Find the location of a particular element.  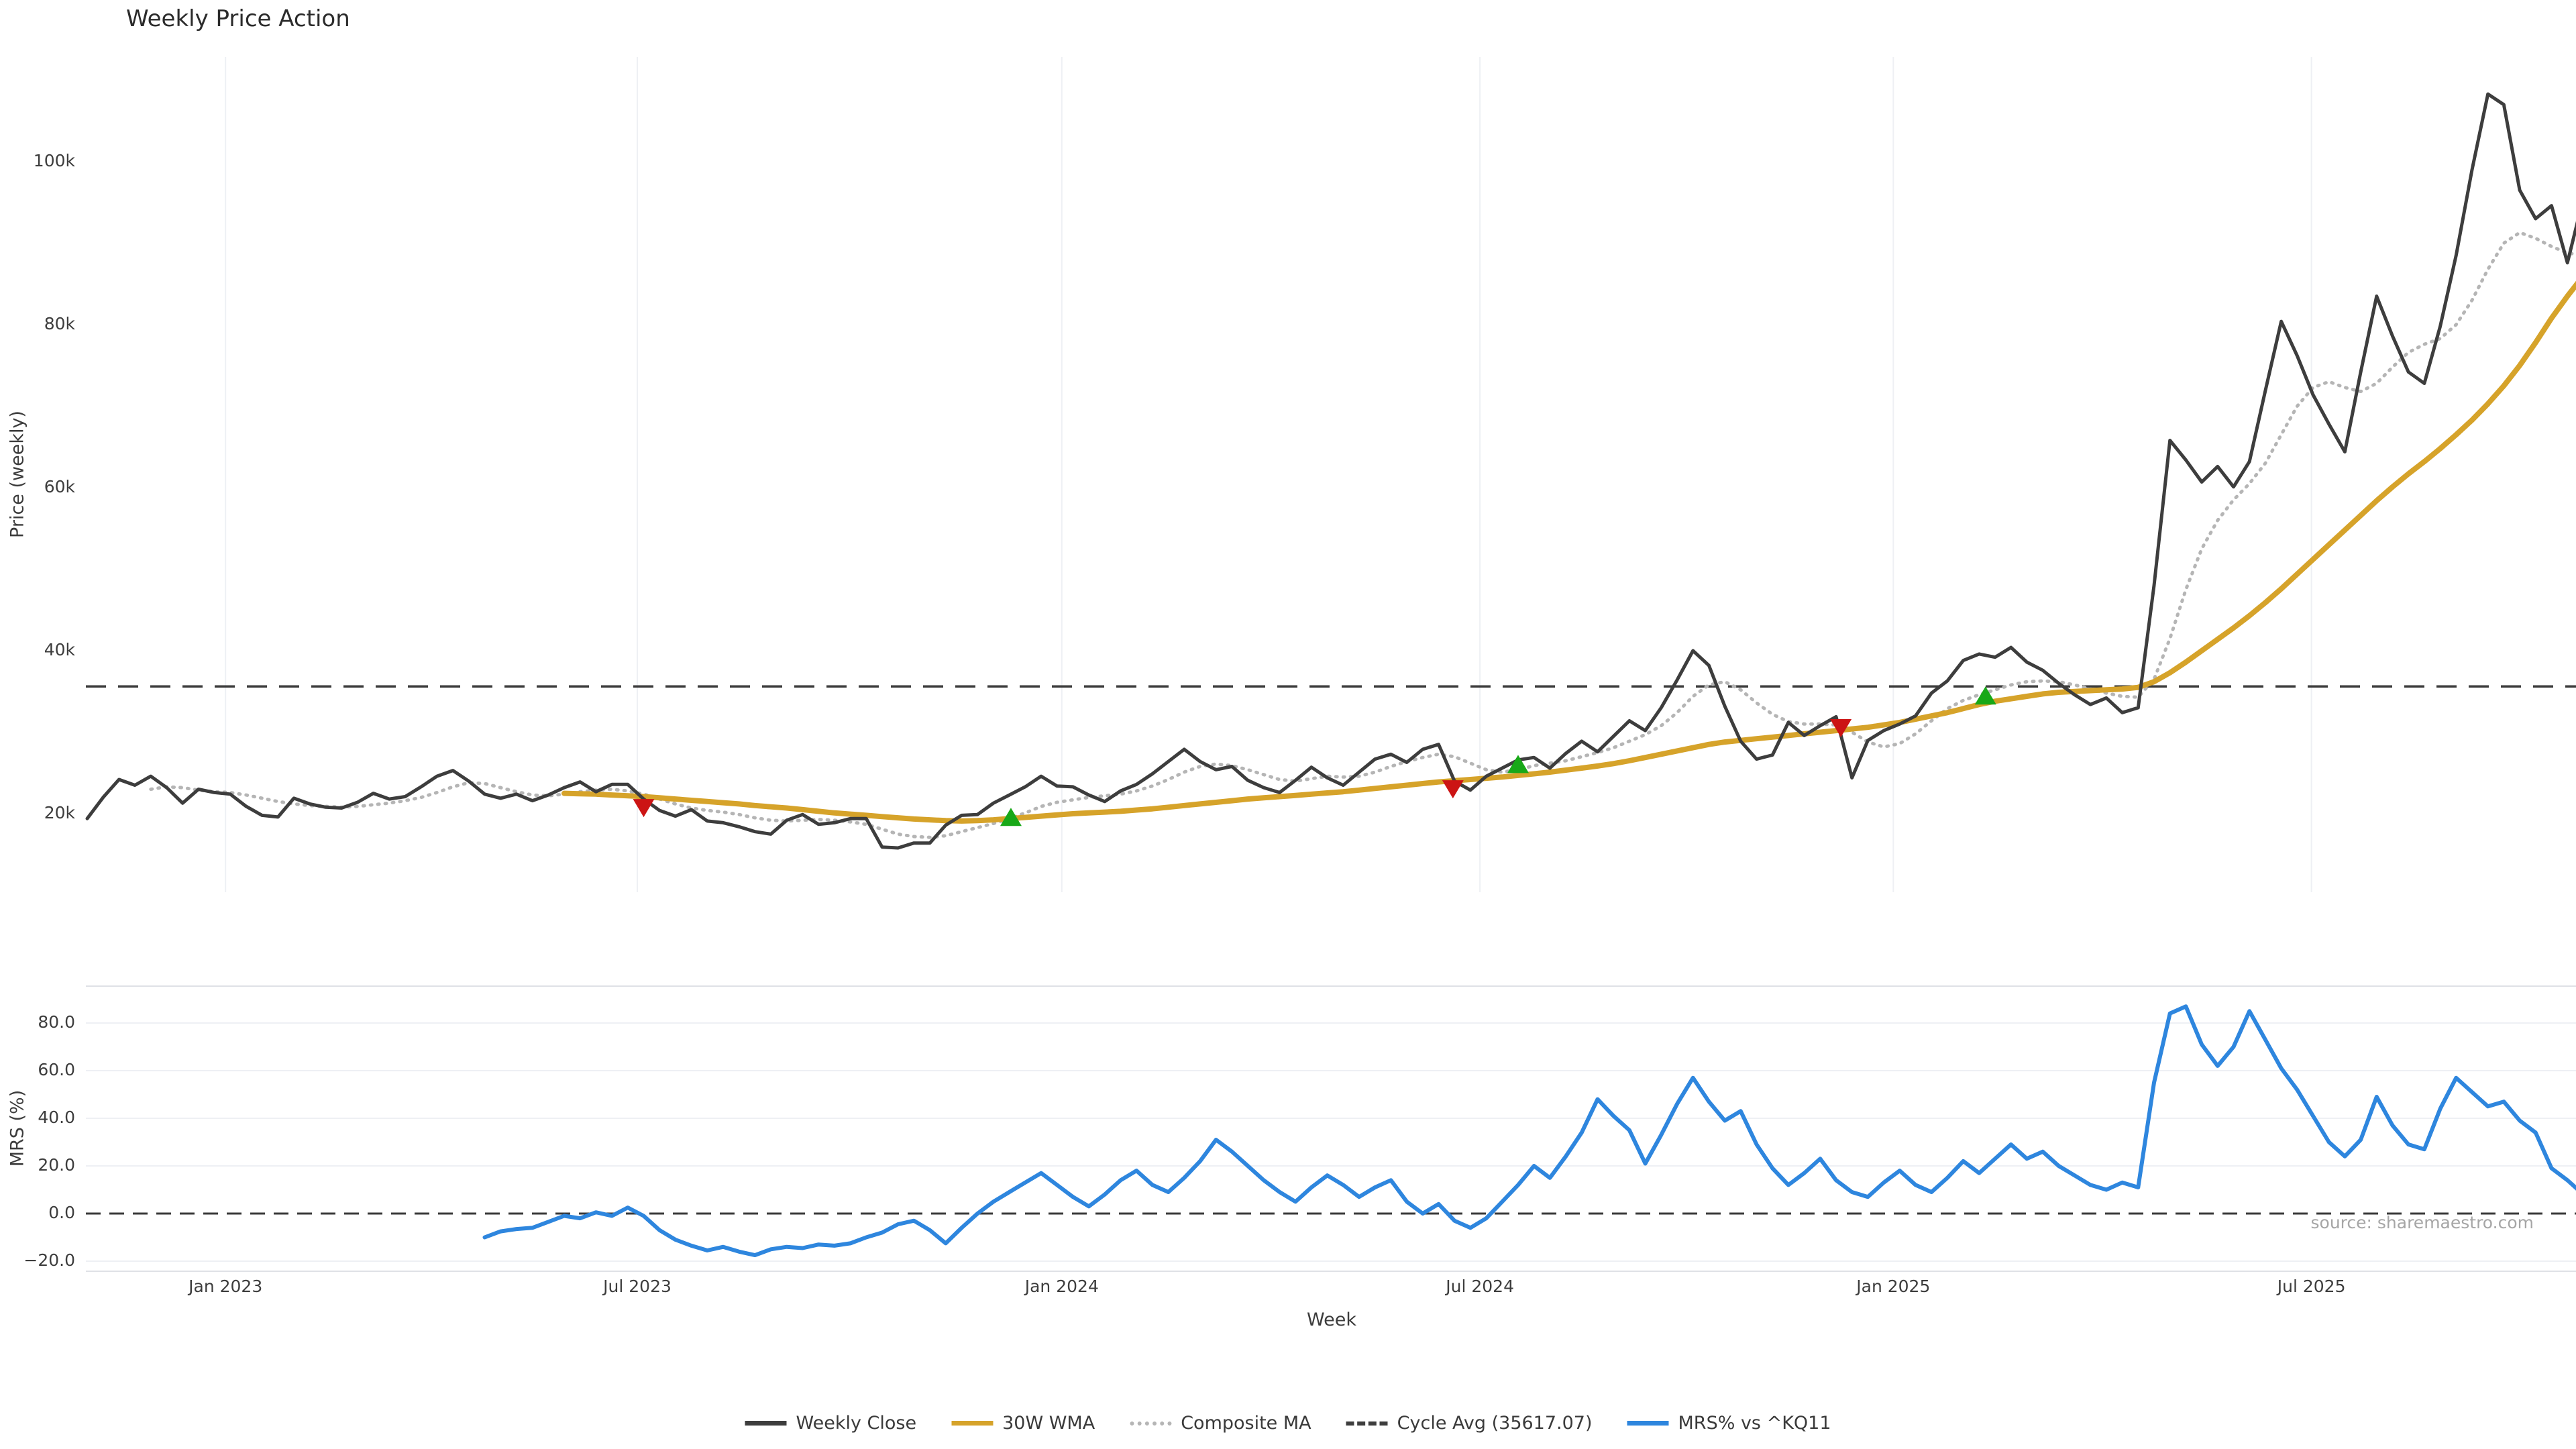

price-ytick-80k: 80k is located at coordinates (59, 323).